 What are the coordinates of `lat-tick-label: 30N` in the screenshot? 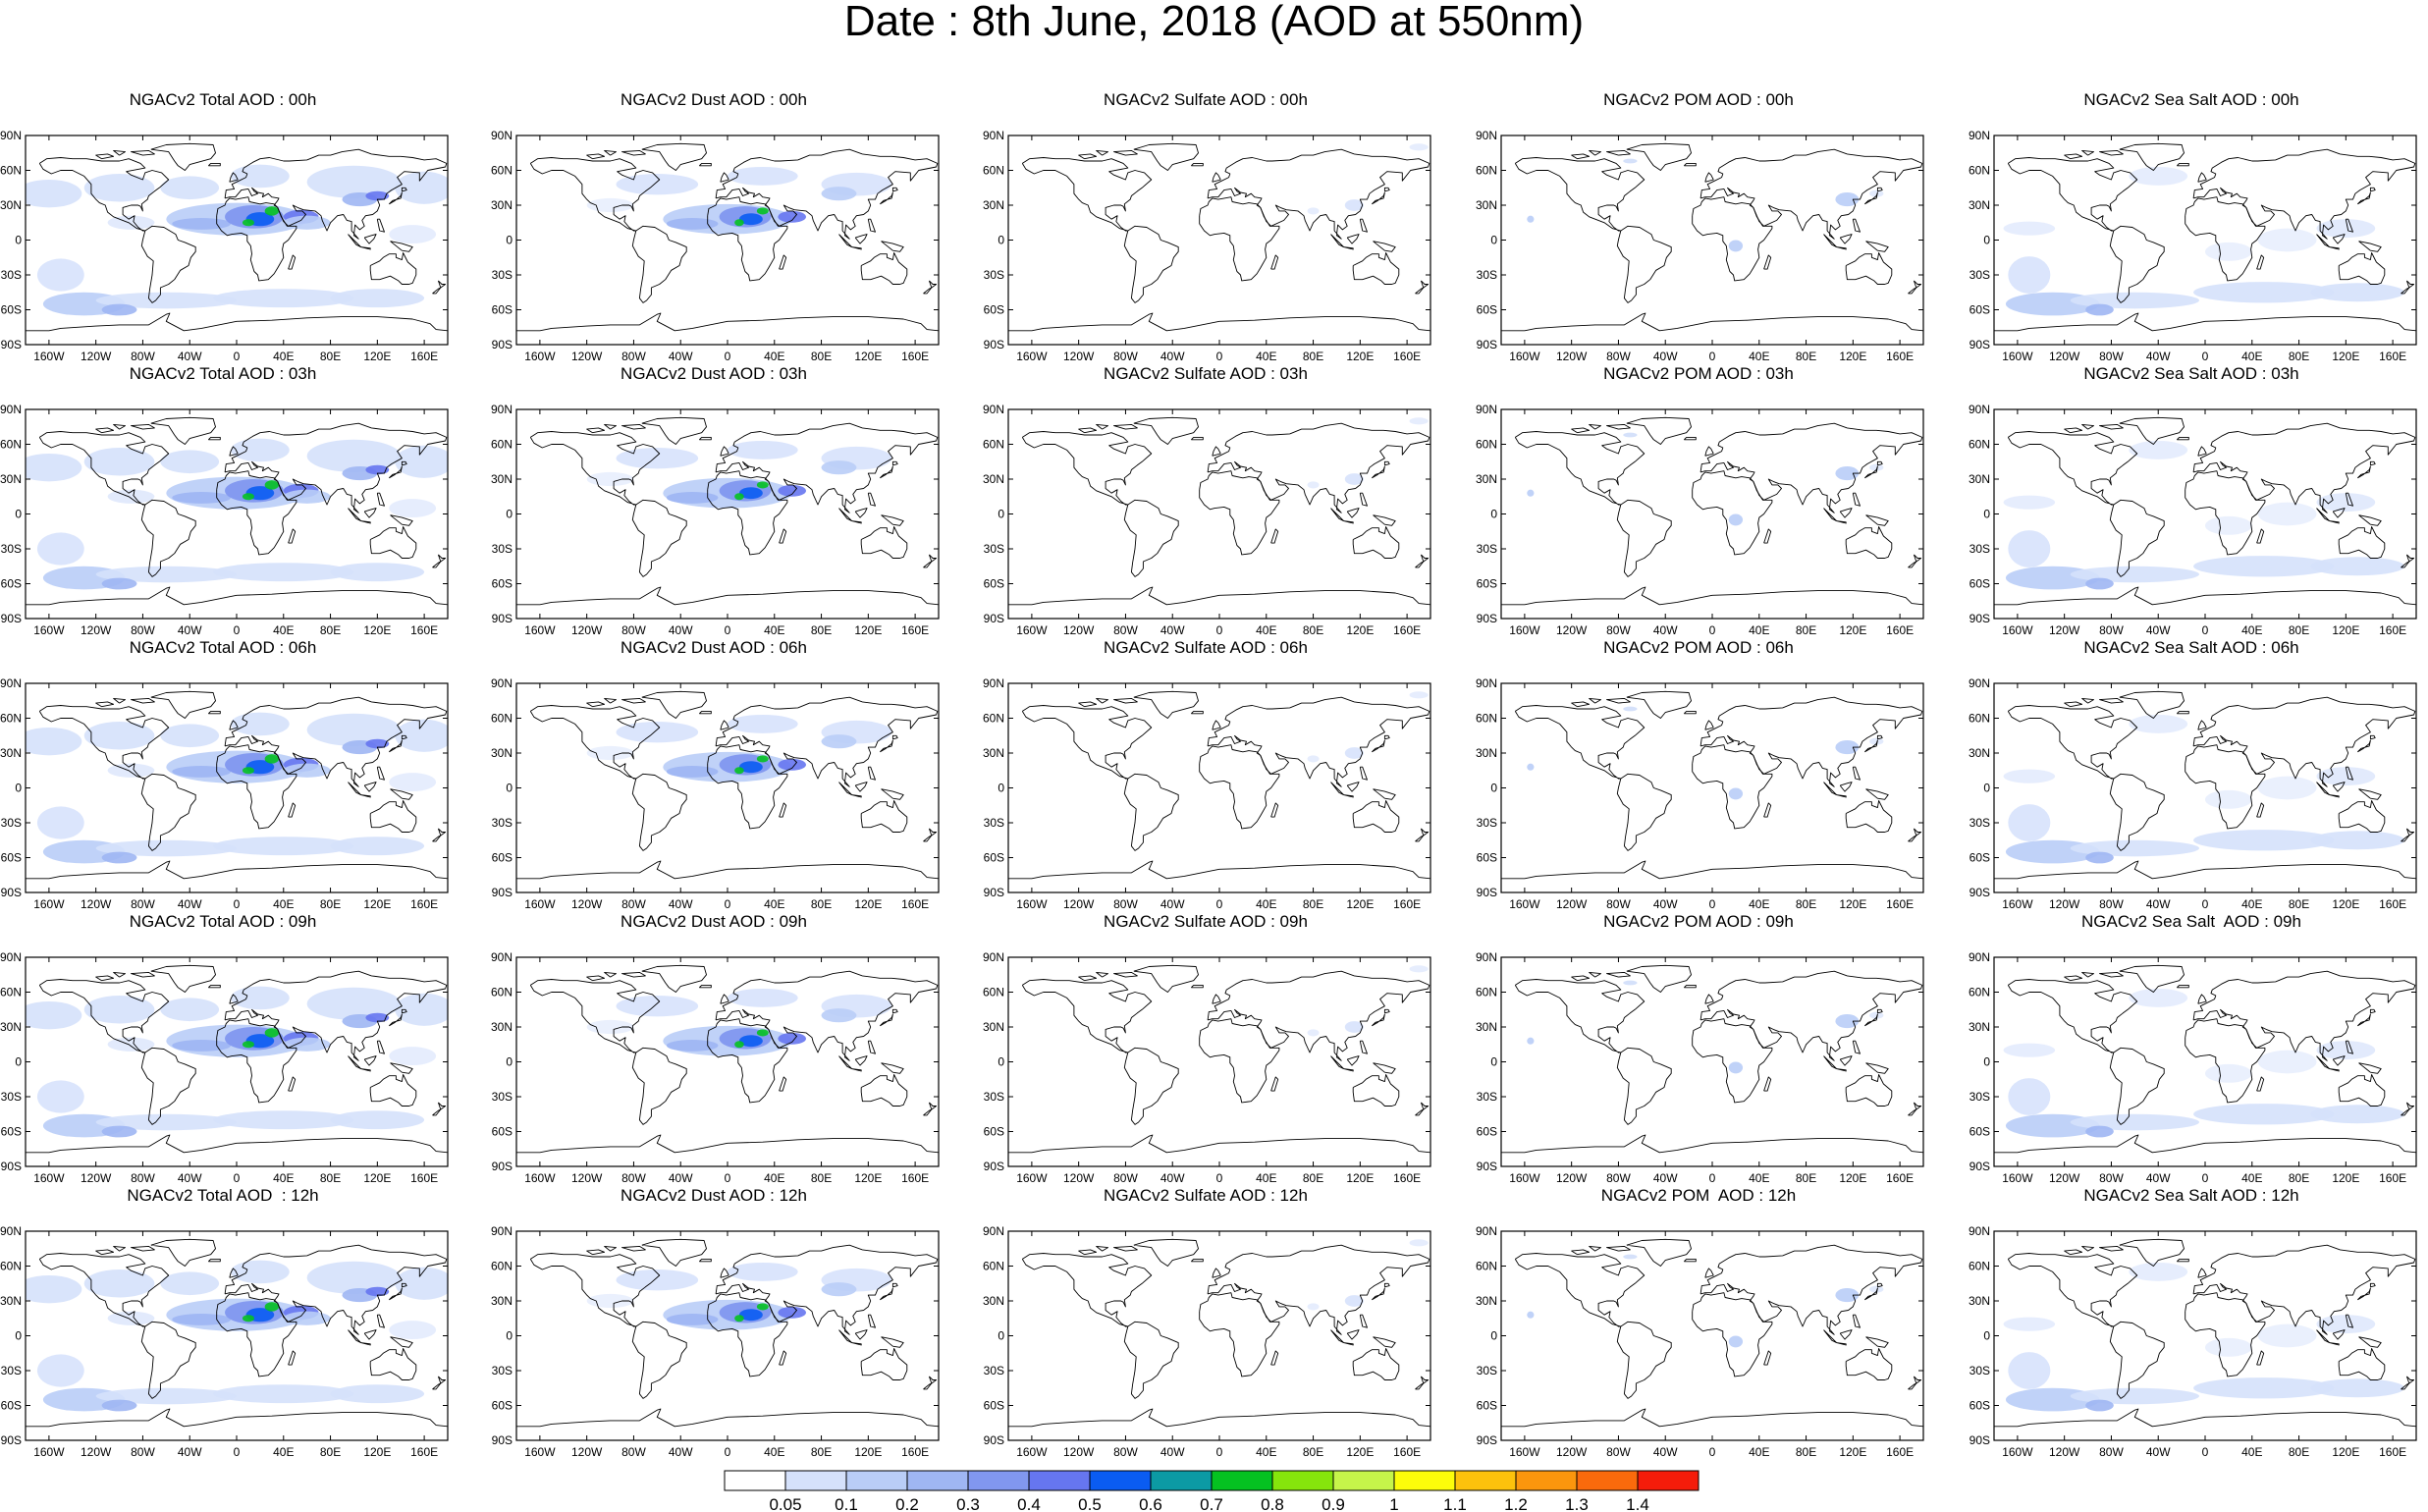 It's located at (994, 479).